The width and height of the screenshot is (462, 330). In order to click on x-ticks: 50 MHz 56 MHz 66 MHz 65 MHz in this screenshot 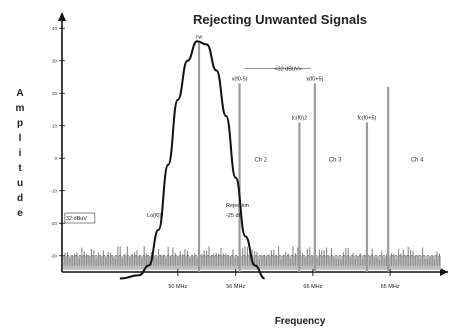, I will do `click(284, 279)`.